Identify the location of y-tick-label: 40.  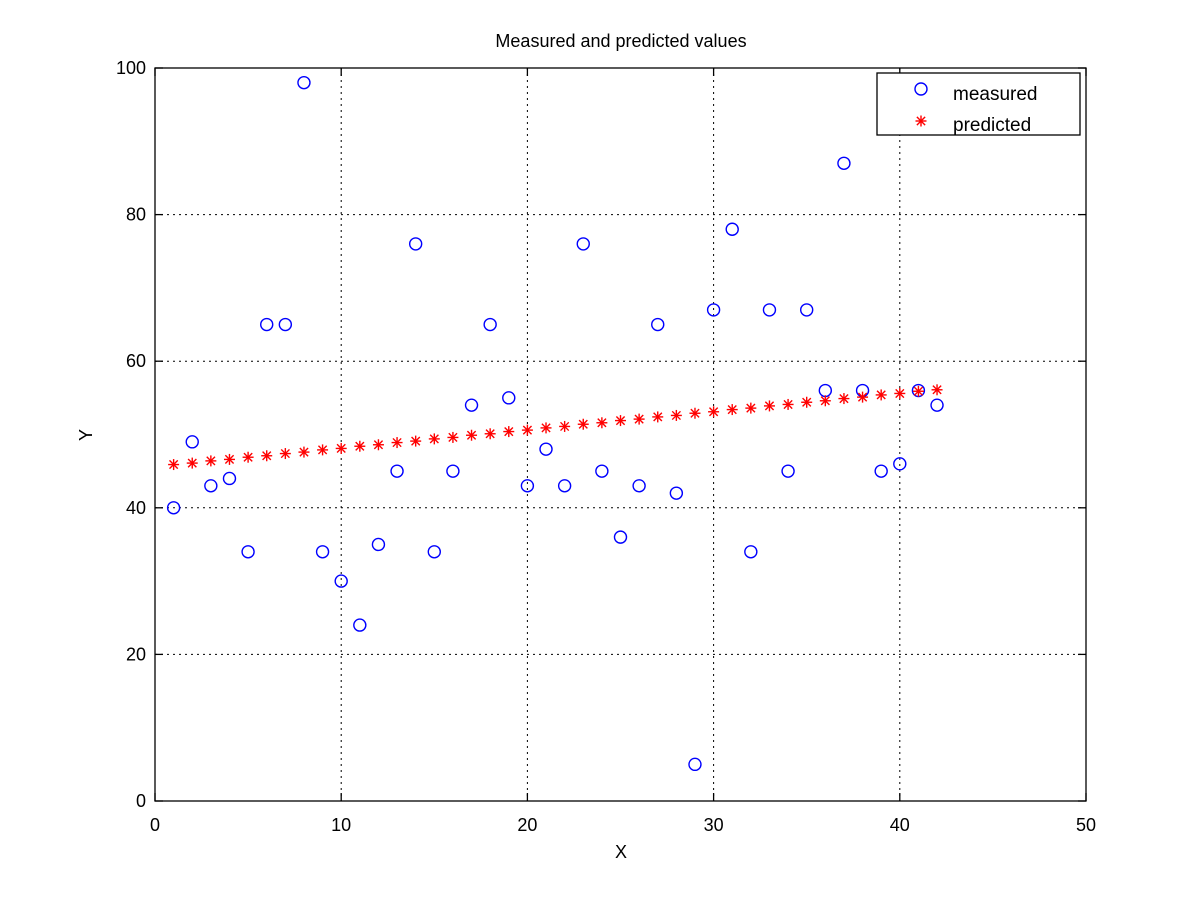
(136, 508).